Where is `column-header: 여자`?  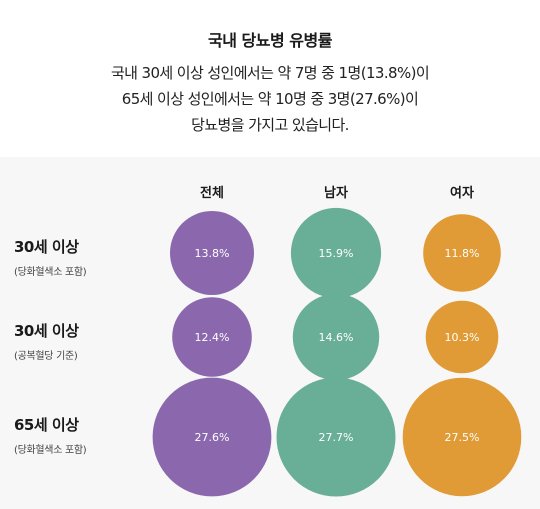
column-header: 여자 is located at coordinates (462, 193).